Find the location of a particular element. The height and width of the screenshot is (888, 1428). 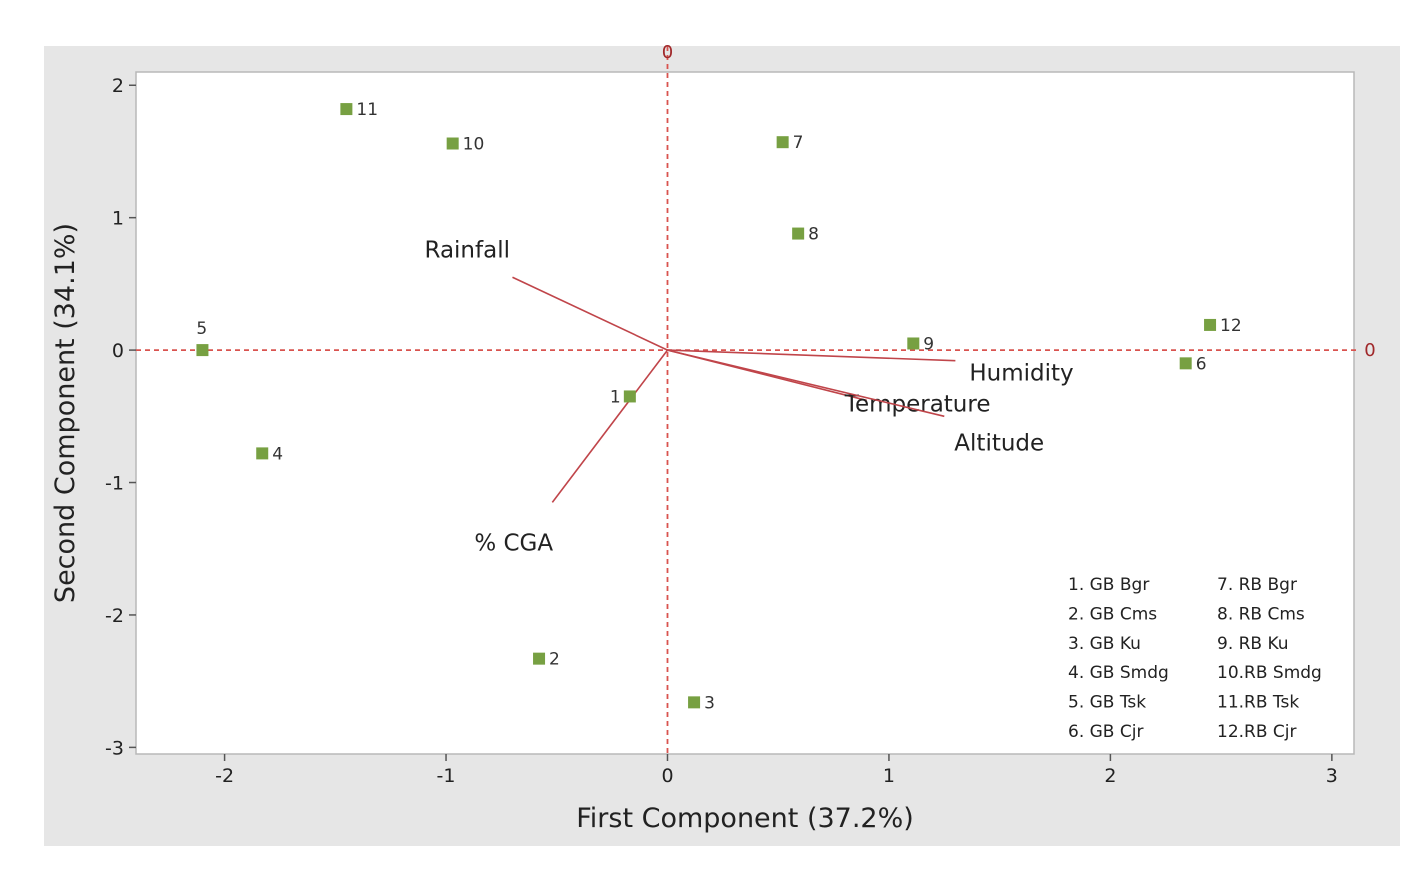

y-tick-label: 1 is located at coordinates (118, 219).